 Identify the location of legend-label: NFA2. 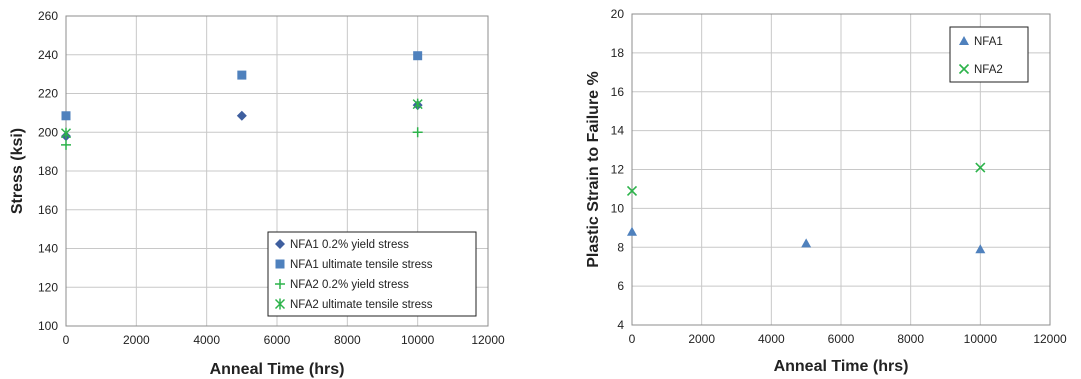
(988, 70).